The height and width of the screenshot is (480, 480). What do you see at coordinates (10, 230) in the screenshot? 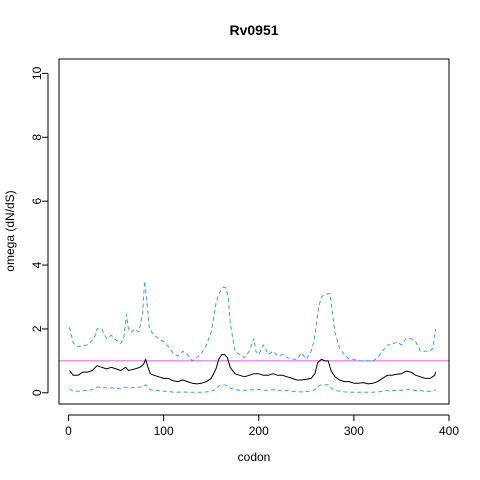
I see `y-axis-label: omega (dN/dS)` at bounding box center [10, 230].